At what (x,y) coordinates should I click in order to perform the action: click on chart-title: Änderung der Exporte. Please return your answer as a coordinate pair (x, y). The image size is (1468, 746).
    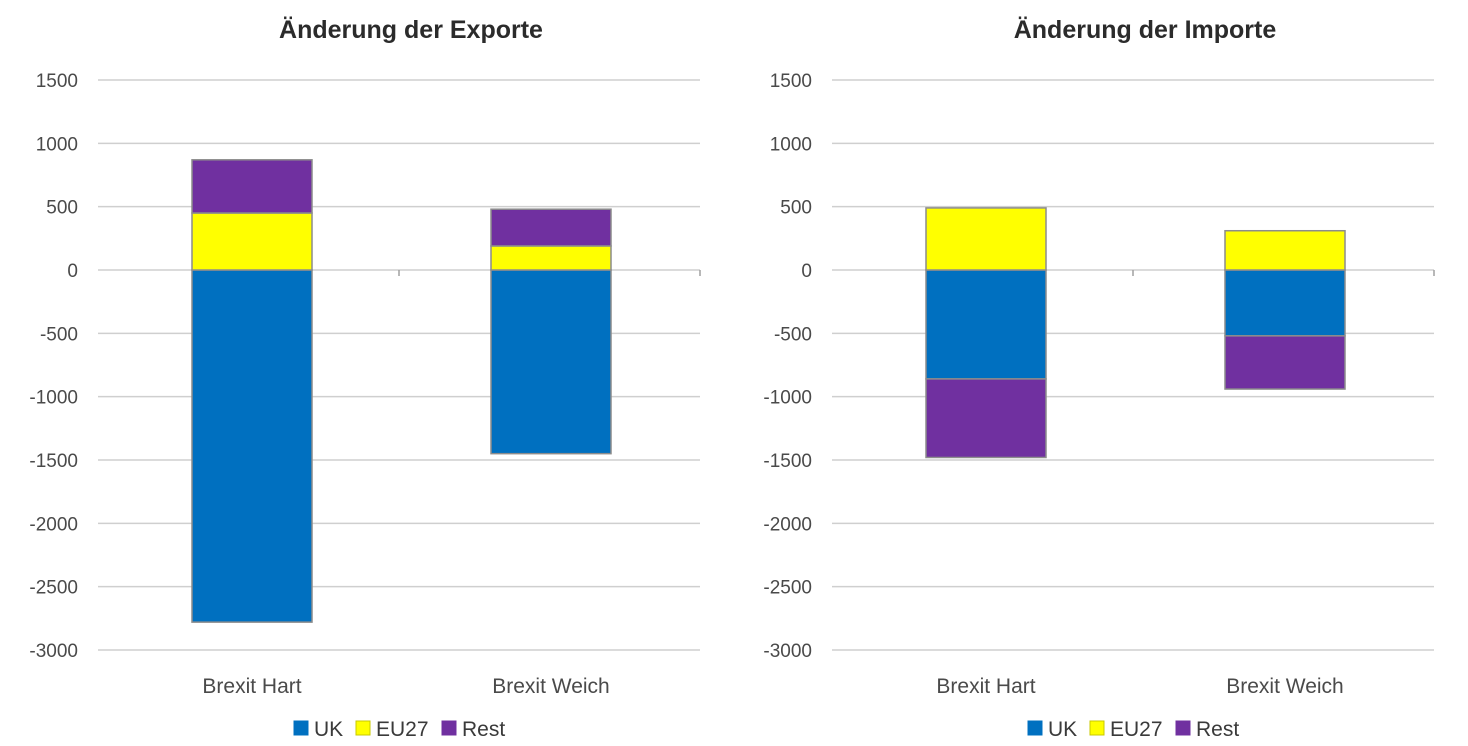
    Looking at the image, I should click on (411, 30).